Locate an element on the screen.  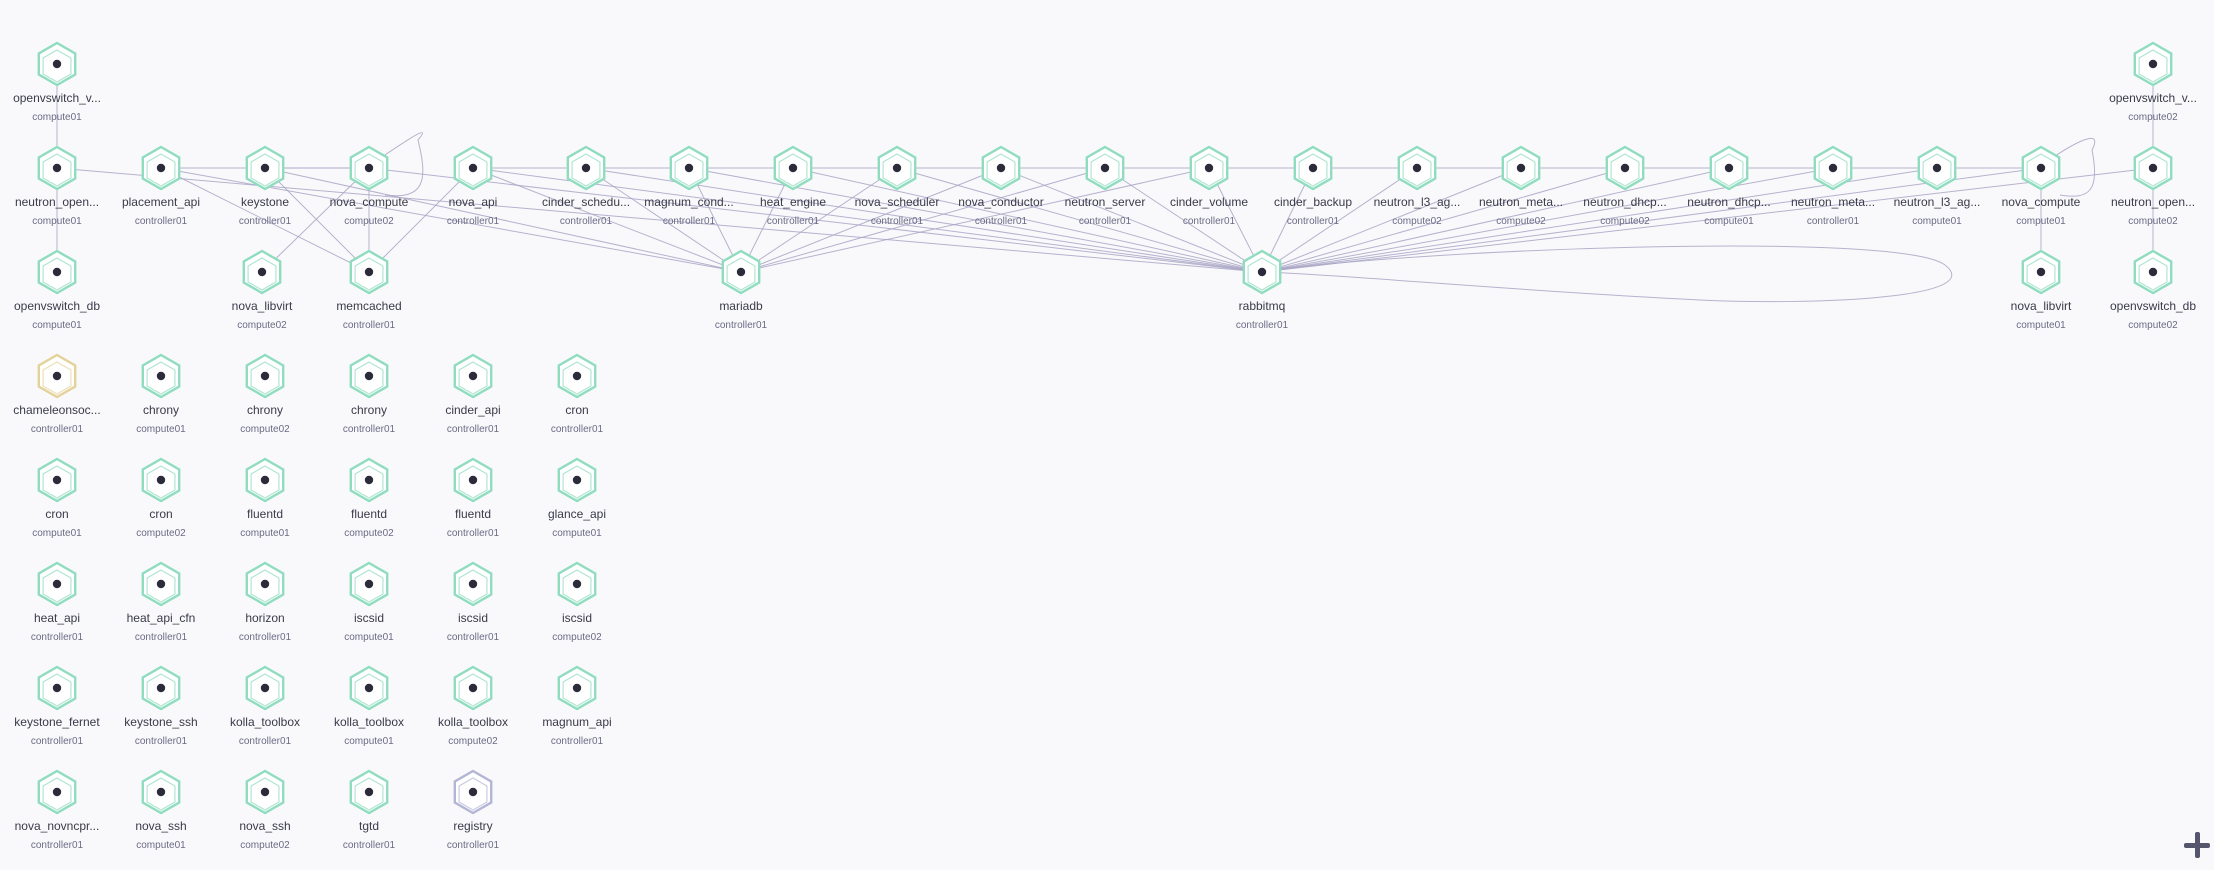
node-name: nova_ssh is located at coordinates (160, 826).